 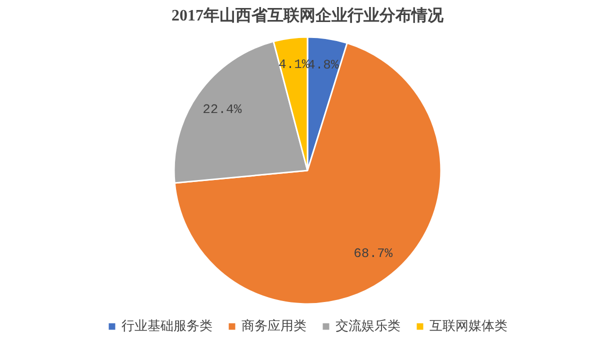 What do you see at coordinates (308, 15) in the screenshot?
I see `chart-title: 2017年山西省互联网企业行业分布情况` at bounding box center [308, 15].